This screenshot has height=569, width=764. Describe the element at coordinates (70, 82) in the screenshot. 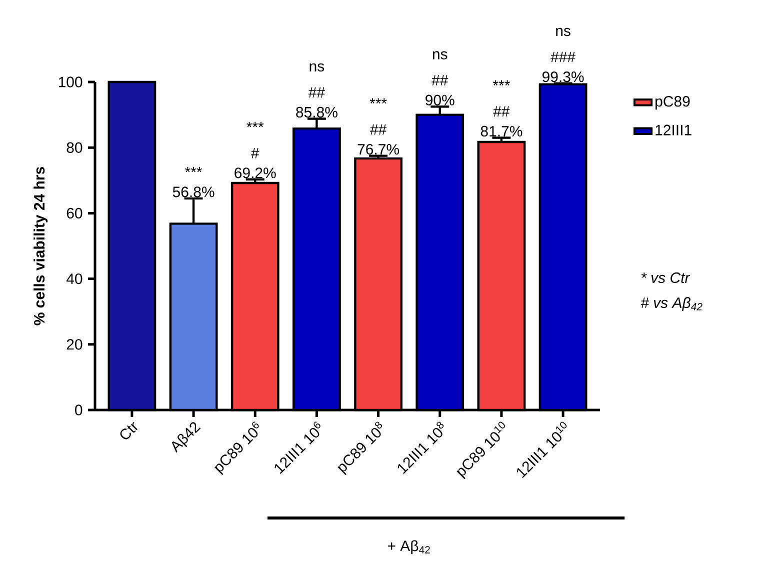

I see `y-tick-label: 100` at that location.